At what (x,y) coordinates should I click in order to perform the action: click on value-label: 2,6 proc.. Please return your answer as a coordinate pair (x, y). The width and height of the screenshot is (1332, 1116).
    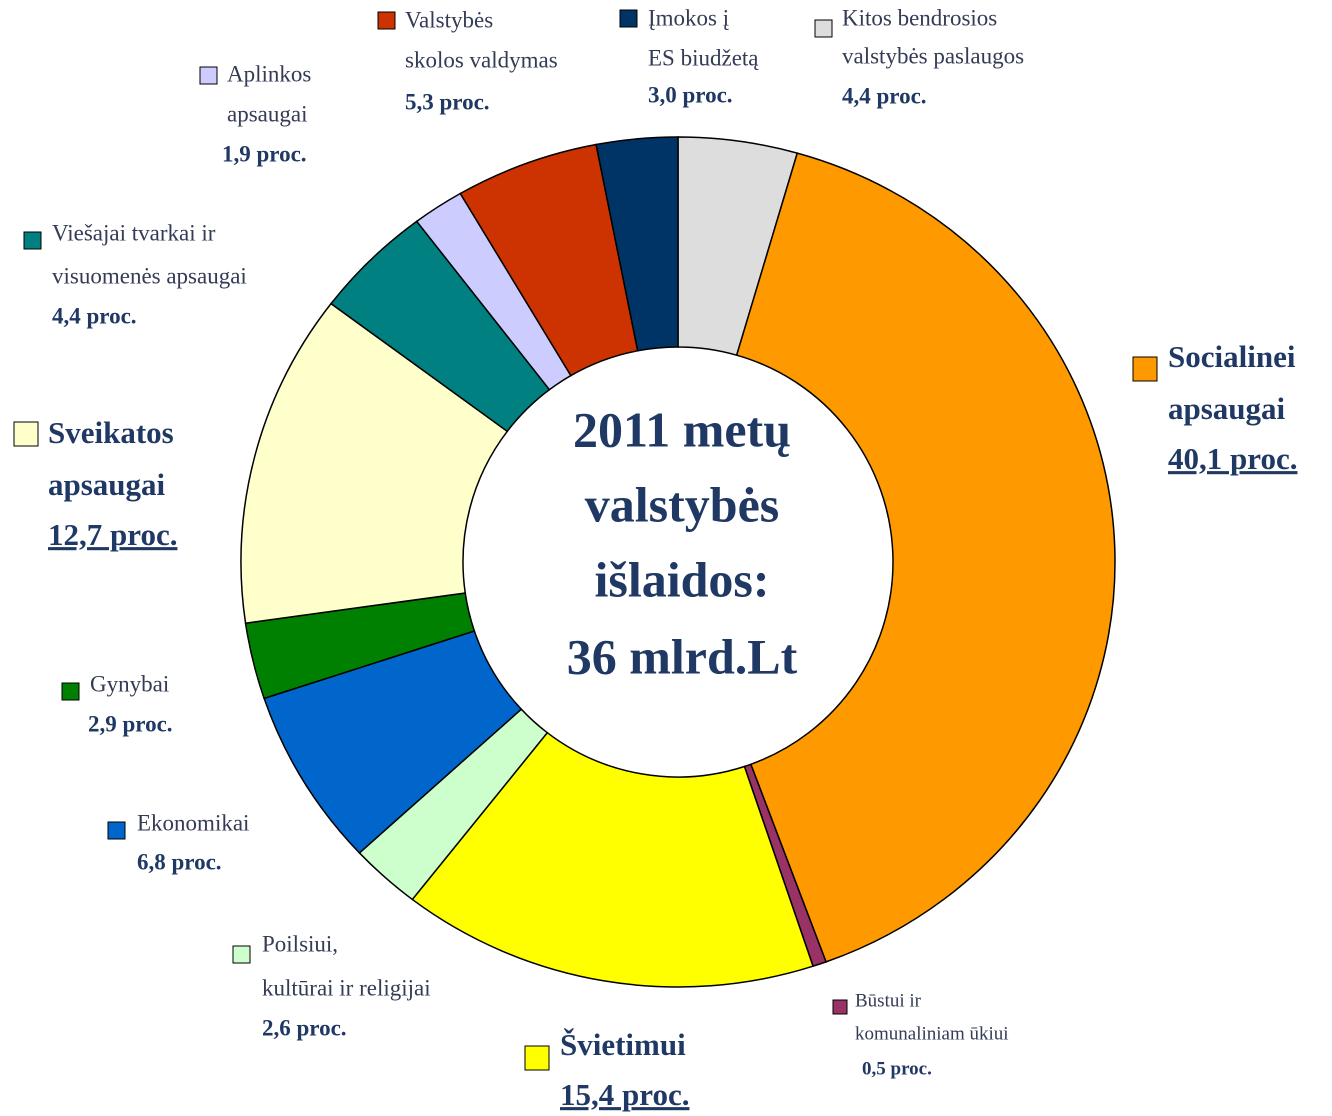
    Looking at the image, I should click on (304, 1027).